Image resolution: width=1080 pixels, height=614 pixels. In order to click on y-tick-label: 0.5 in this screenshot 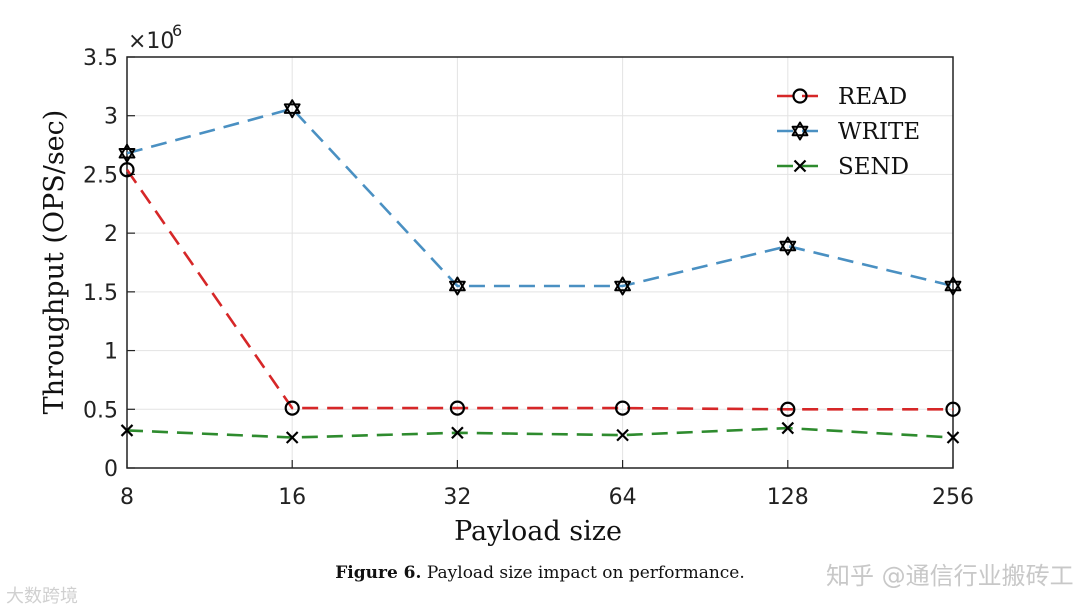, I will do `click(100, 410)`.